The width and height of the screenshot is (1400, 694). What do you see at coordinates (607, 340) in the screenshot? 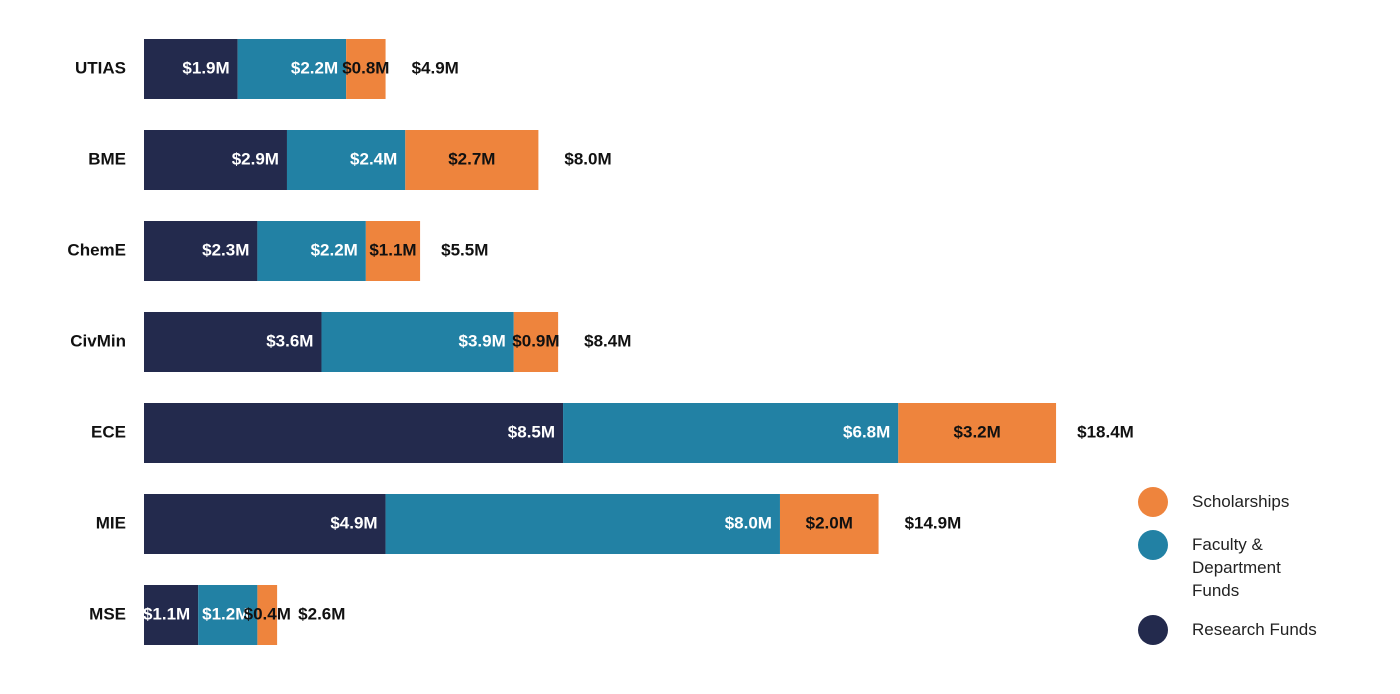
I see `total-label: $8.4M` at bounding box center [607, 340].